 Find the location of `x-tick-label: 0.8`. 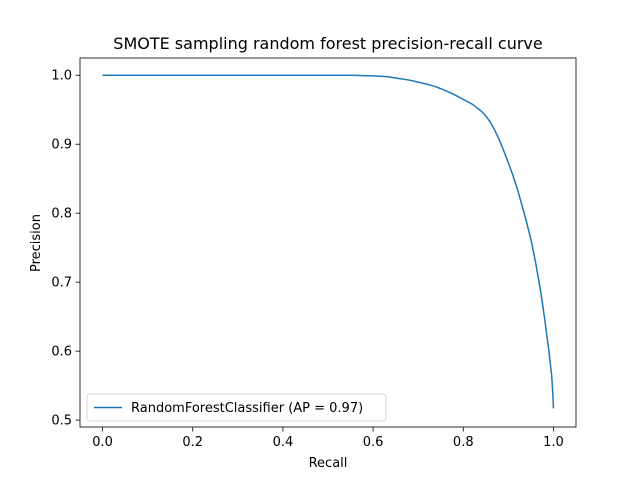

x-tick-label: 0.8 is located at coordinates (463, 442).